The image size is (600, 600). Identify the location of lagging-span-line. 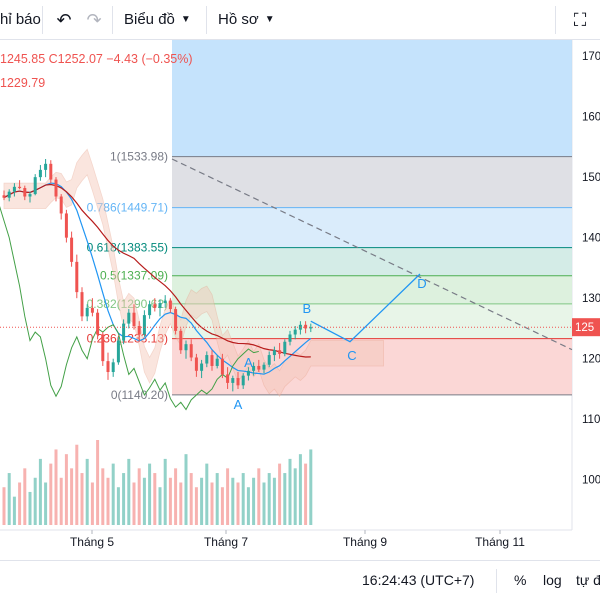
(129, 308).